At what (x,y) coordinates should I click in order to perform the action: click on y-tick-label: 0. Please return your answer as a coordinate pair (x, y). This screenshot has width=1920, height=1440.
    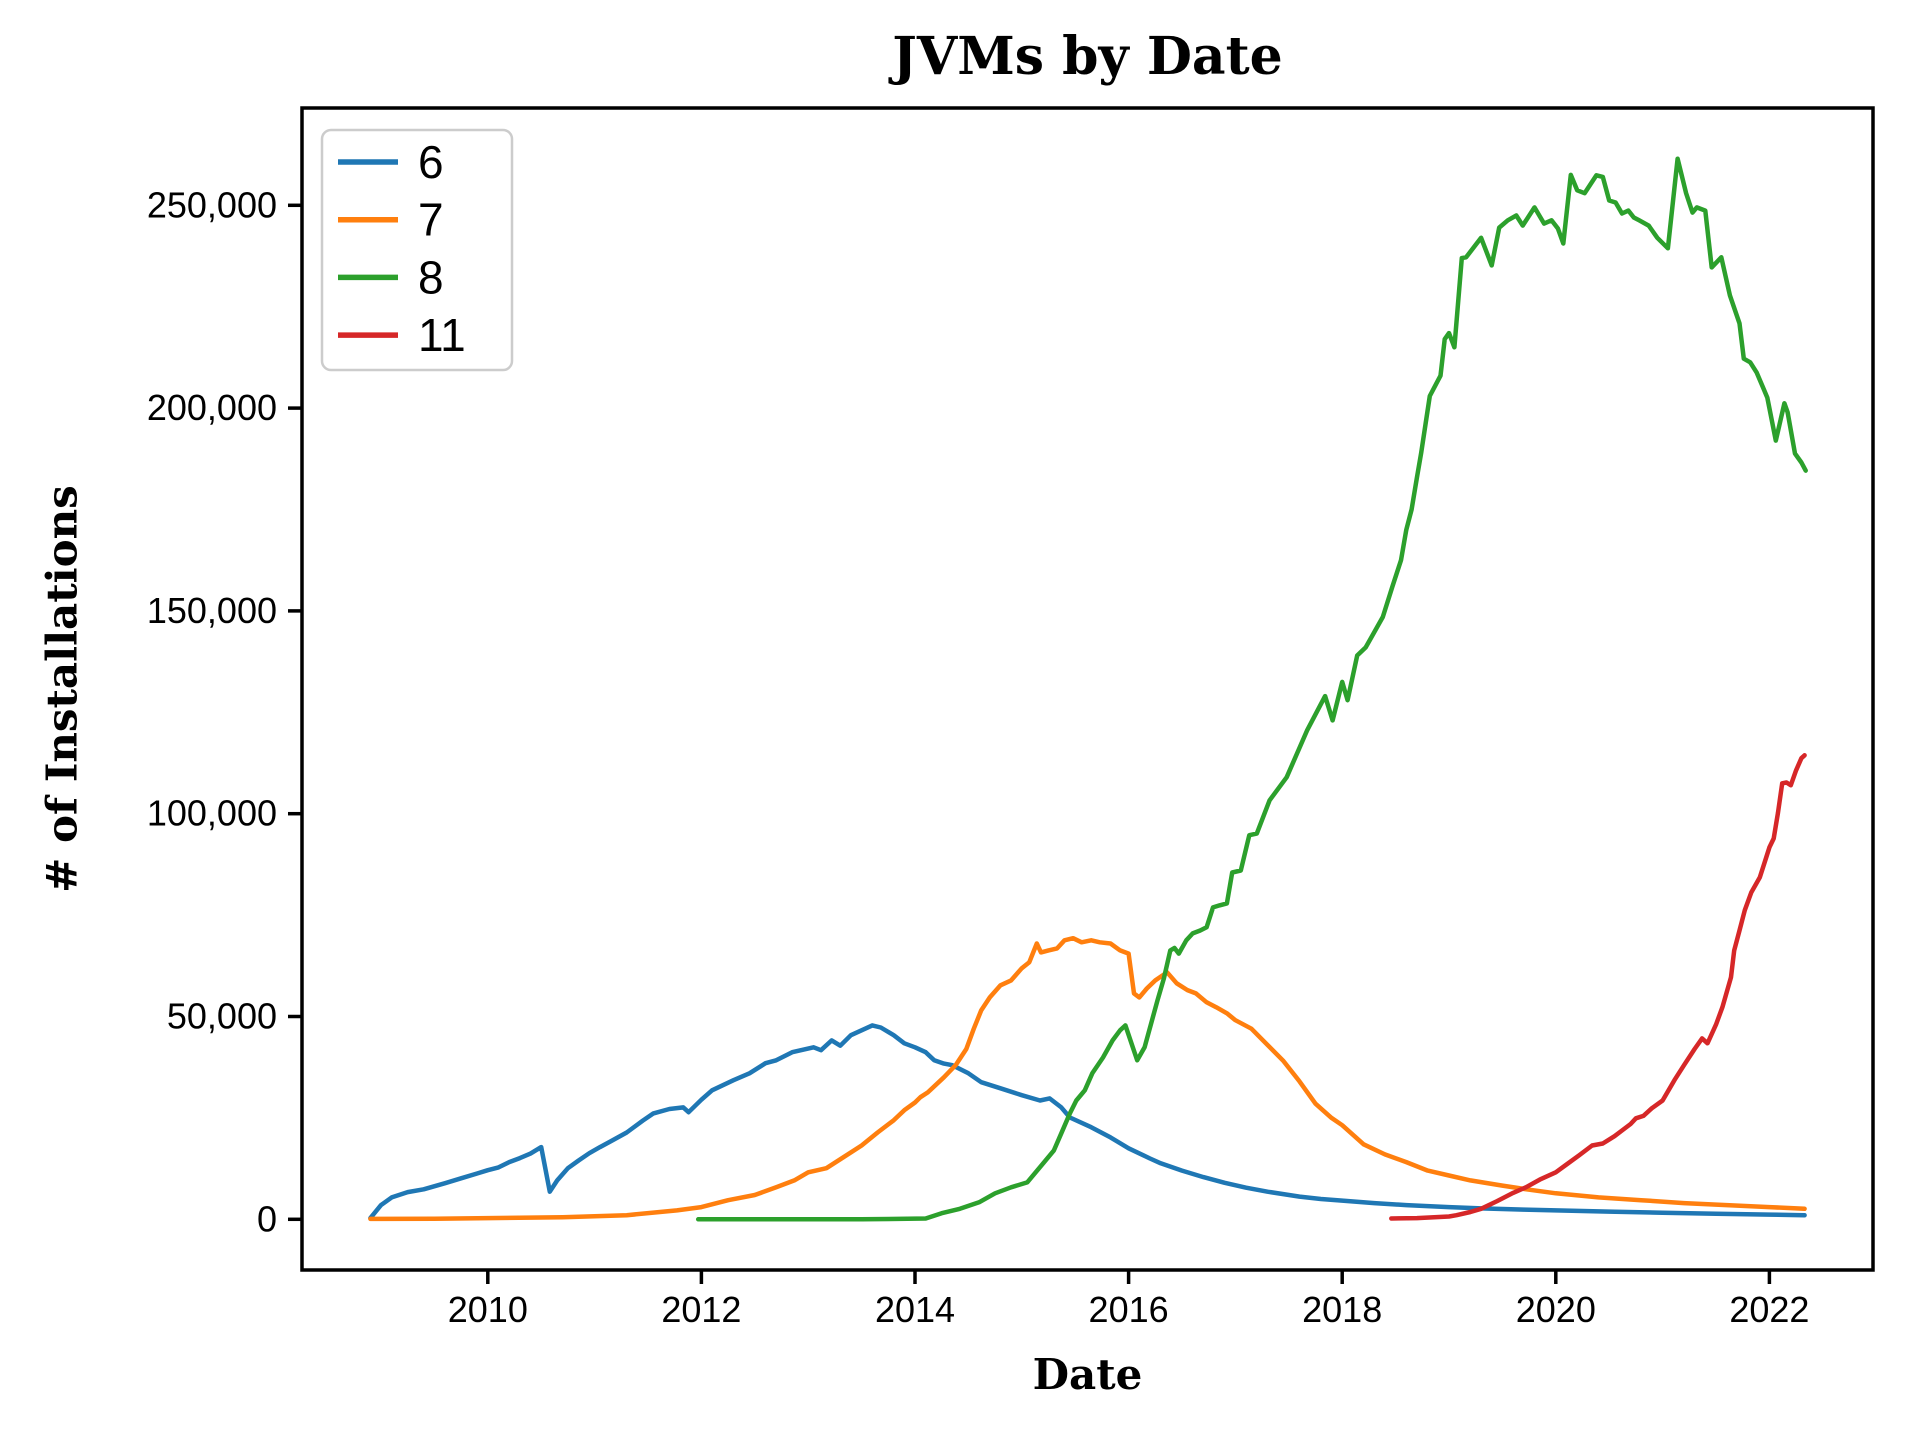
    Looking at the image, I should click on (267, 1218).